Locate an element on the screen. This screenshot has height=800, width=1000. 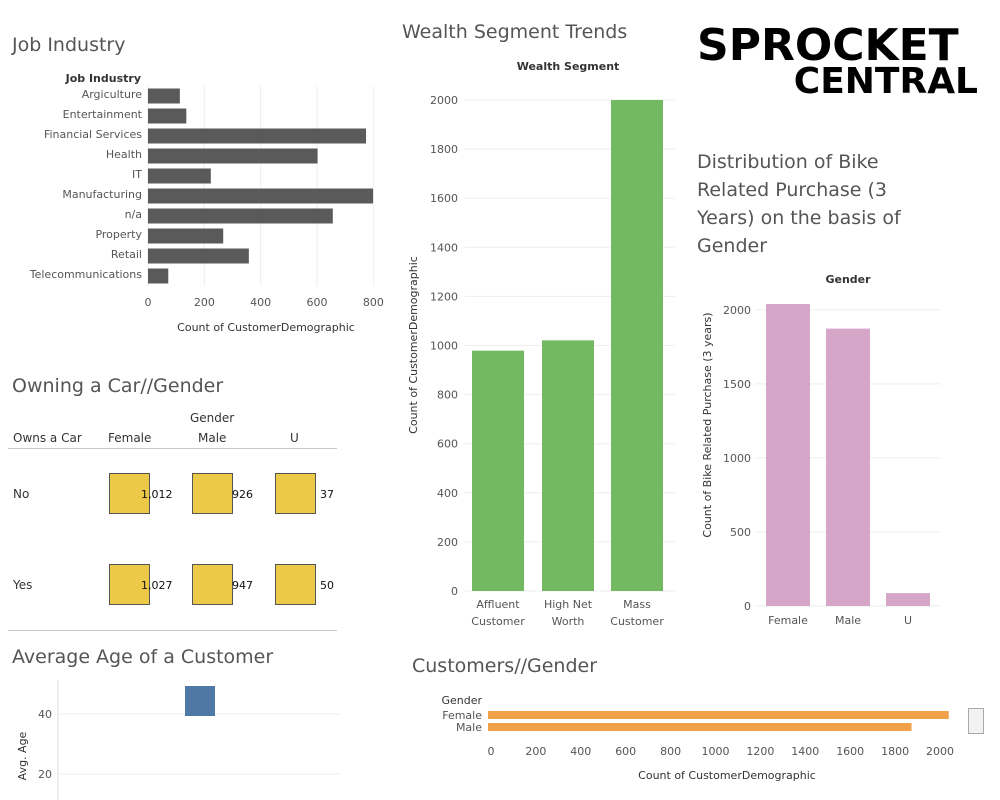
customers-xlabel: Count of CustomerDemographic is located at coordinates (727, 775).